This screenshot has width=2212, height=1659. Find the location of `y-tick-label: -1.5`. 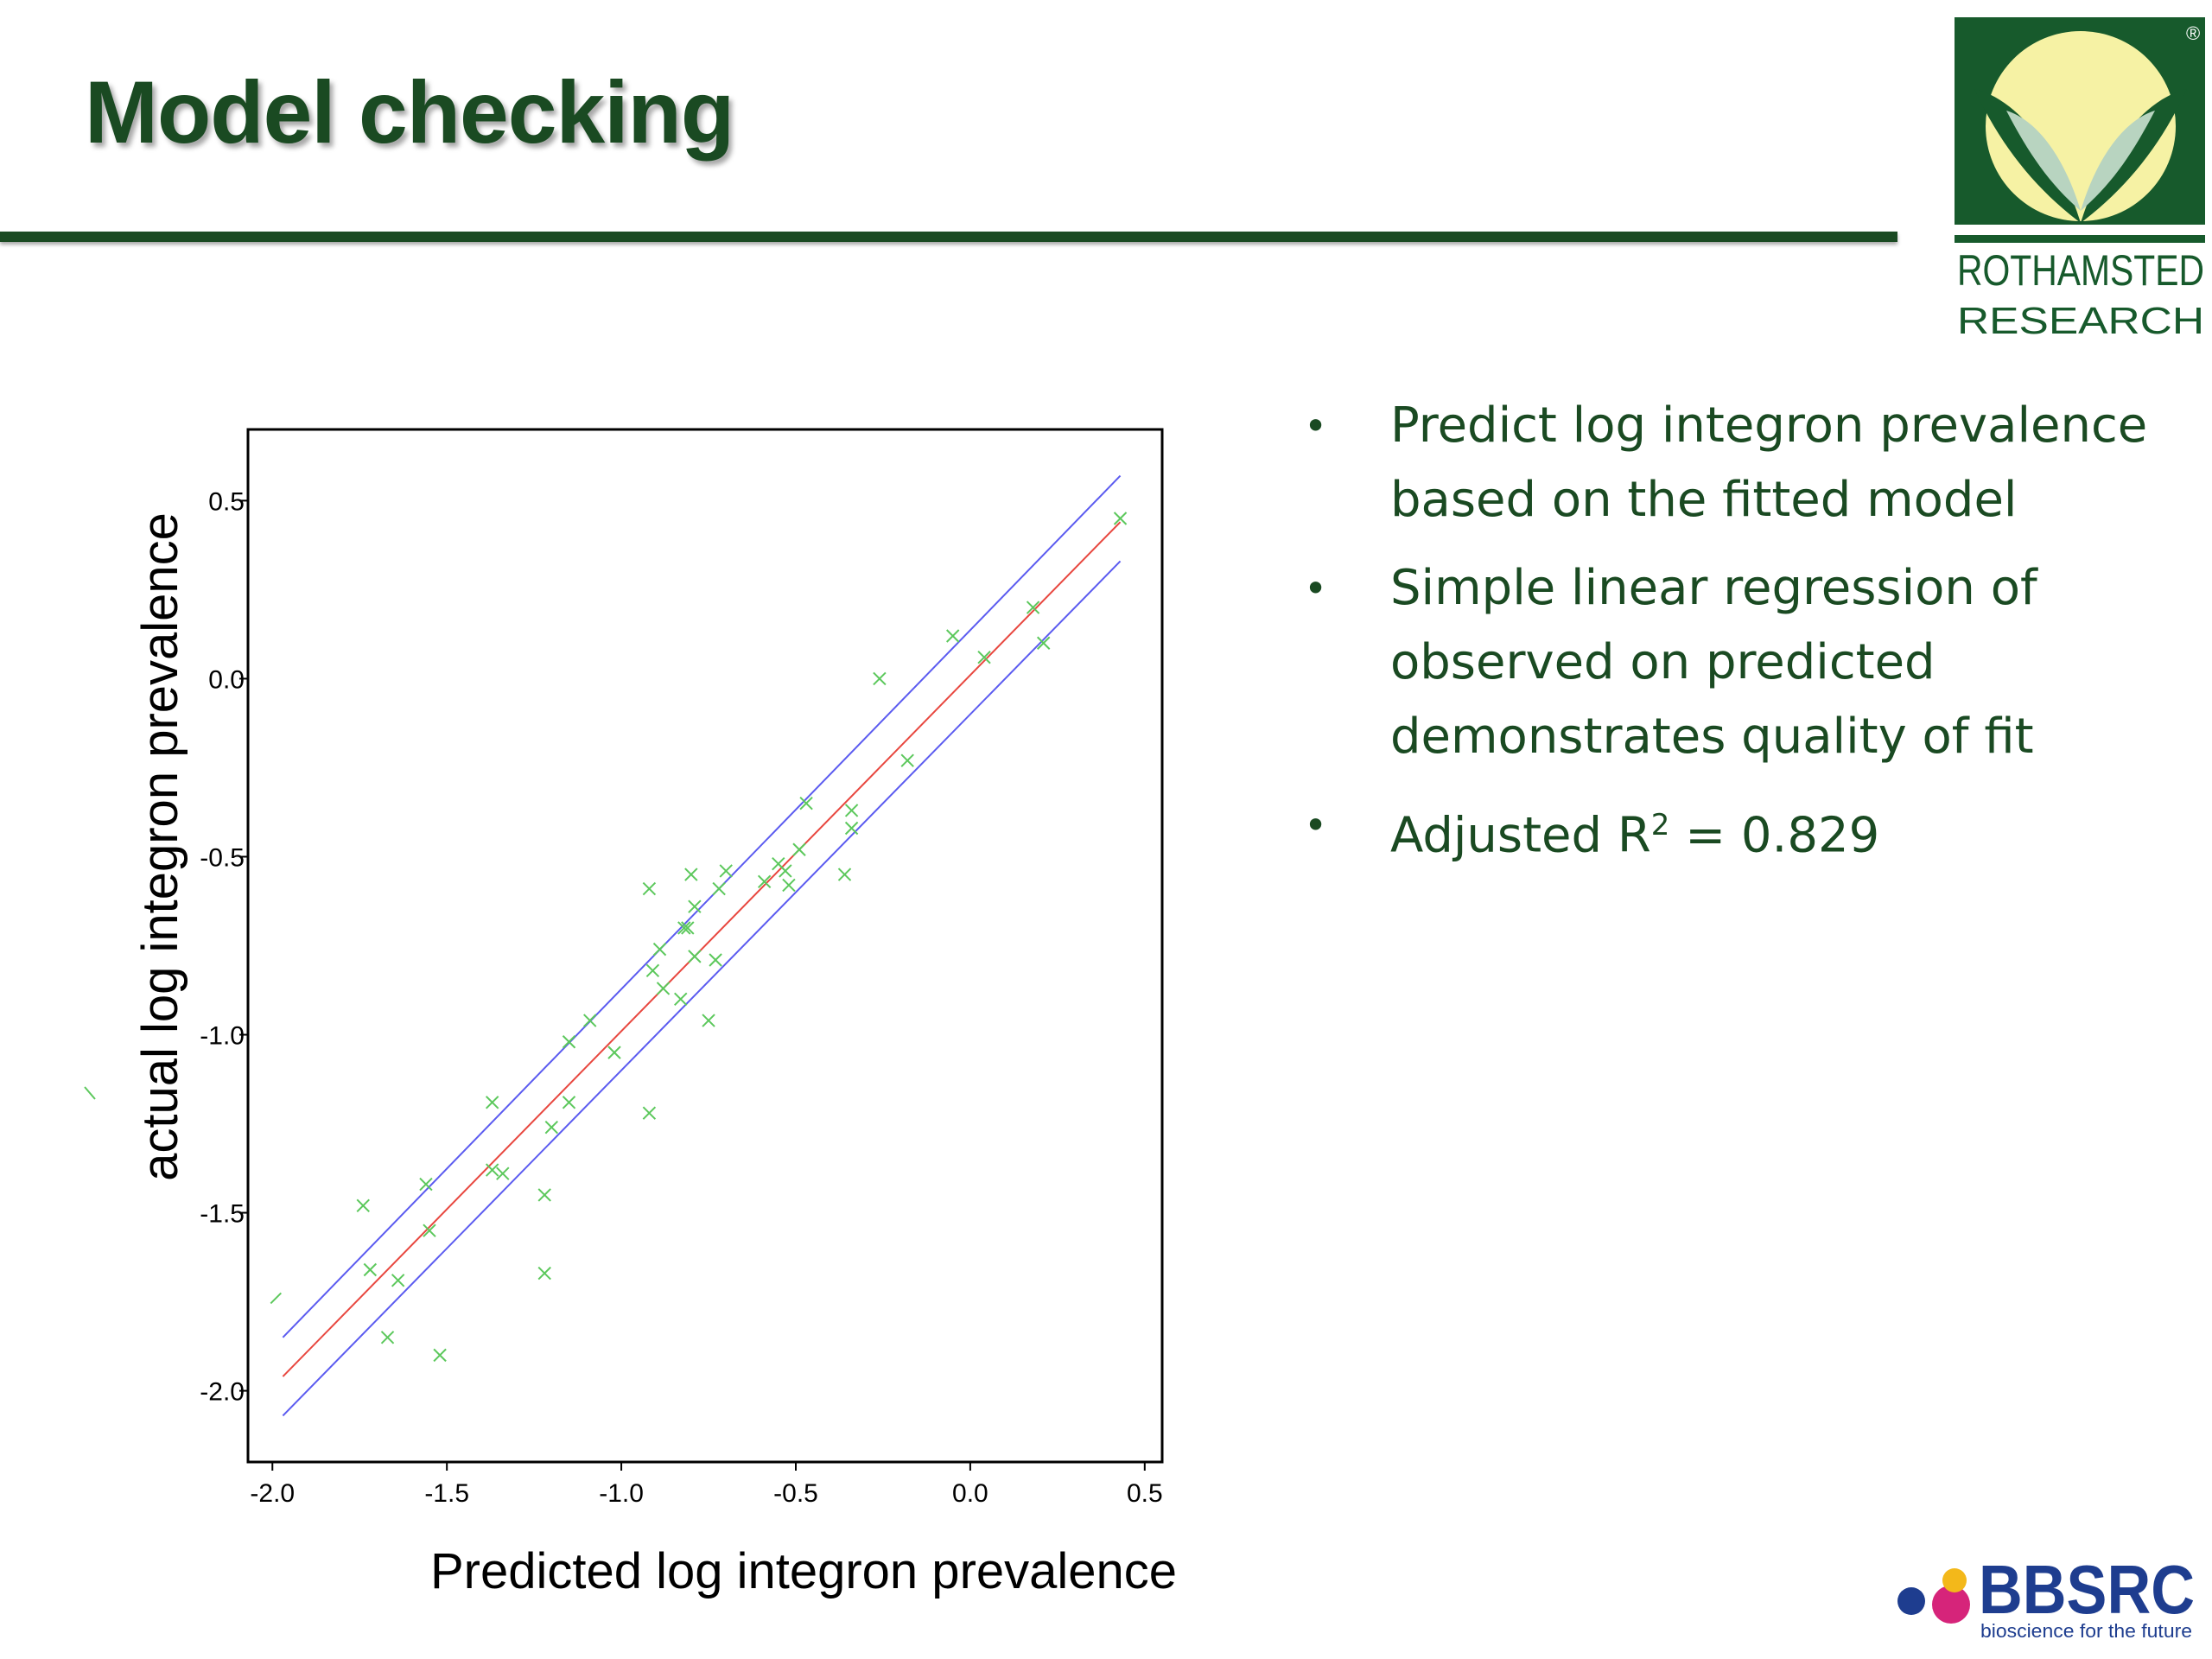

y-tick-label: -1.5 is located at coordinates (222, 1214).